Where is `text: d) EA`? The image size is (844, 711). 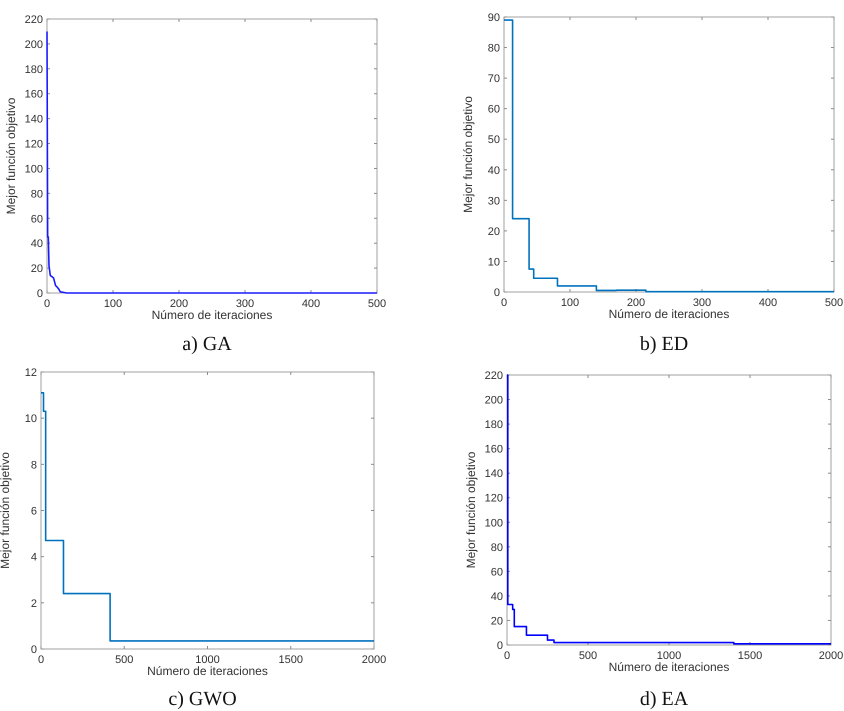 text: d) EA is located at coordinates (664, 699).